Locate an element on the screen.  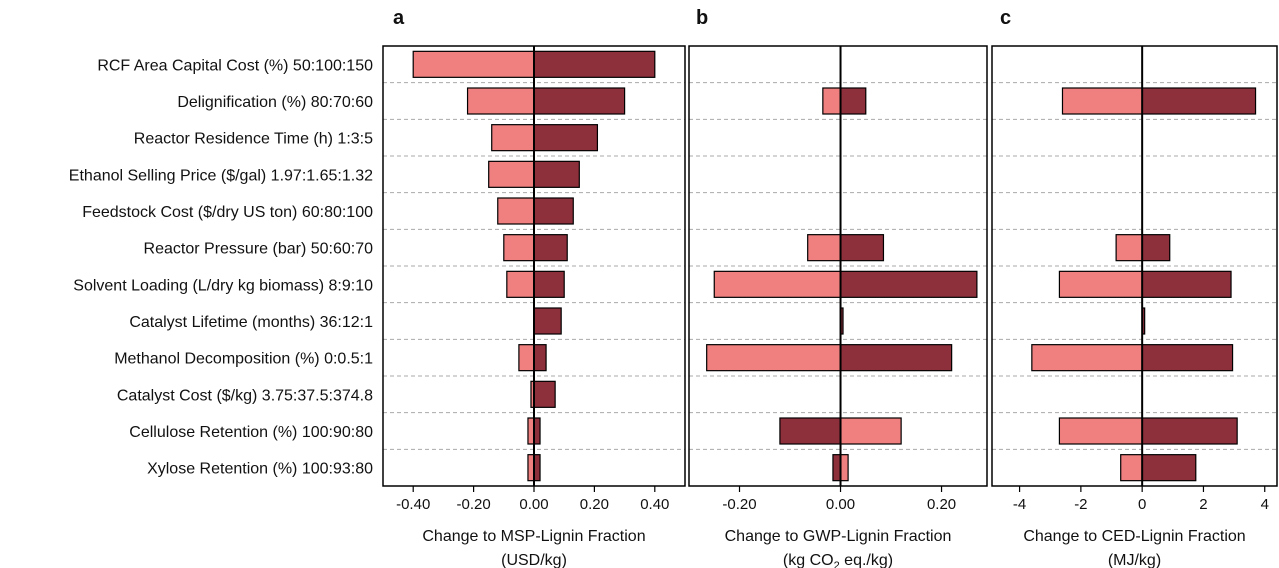
x-tick-label: 0.40 is located at coordinates (654, 504).